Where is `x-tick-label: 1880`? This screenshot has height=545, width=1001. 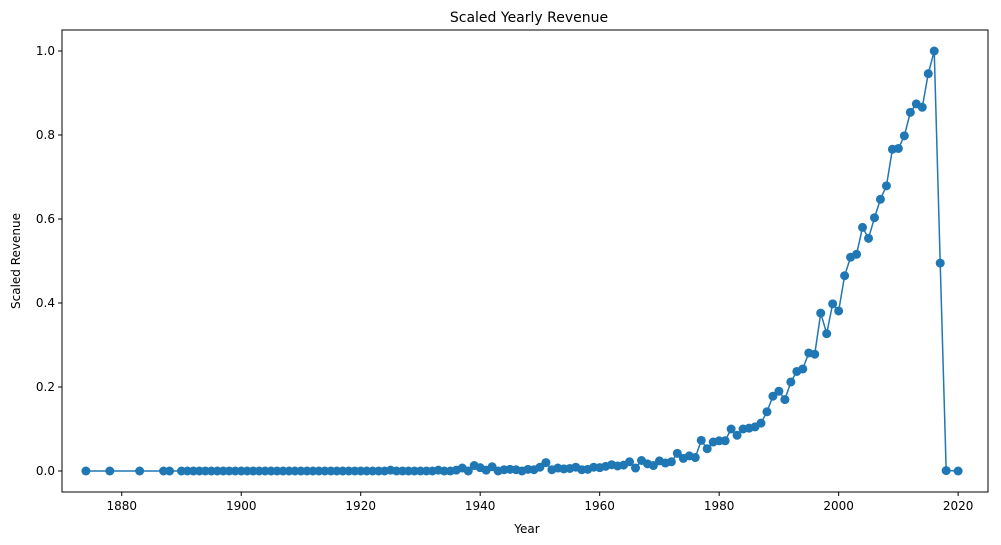
x-tick-label: 1880 is located at coordinates (121, 506).